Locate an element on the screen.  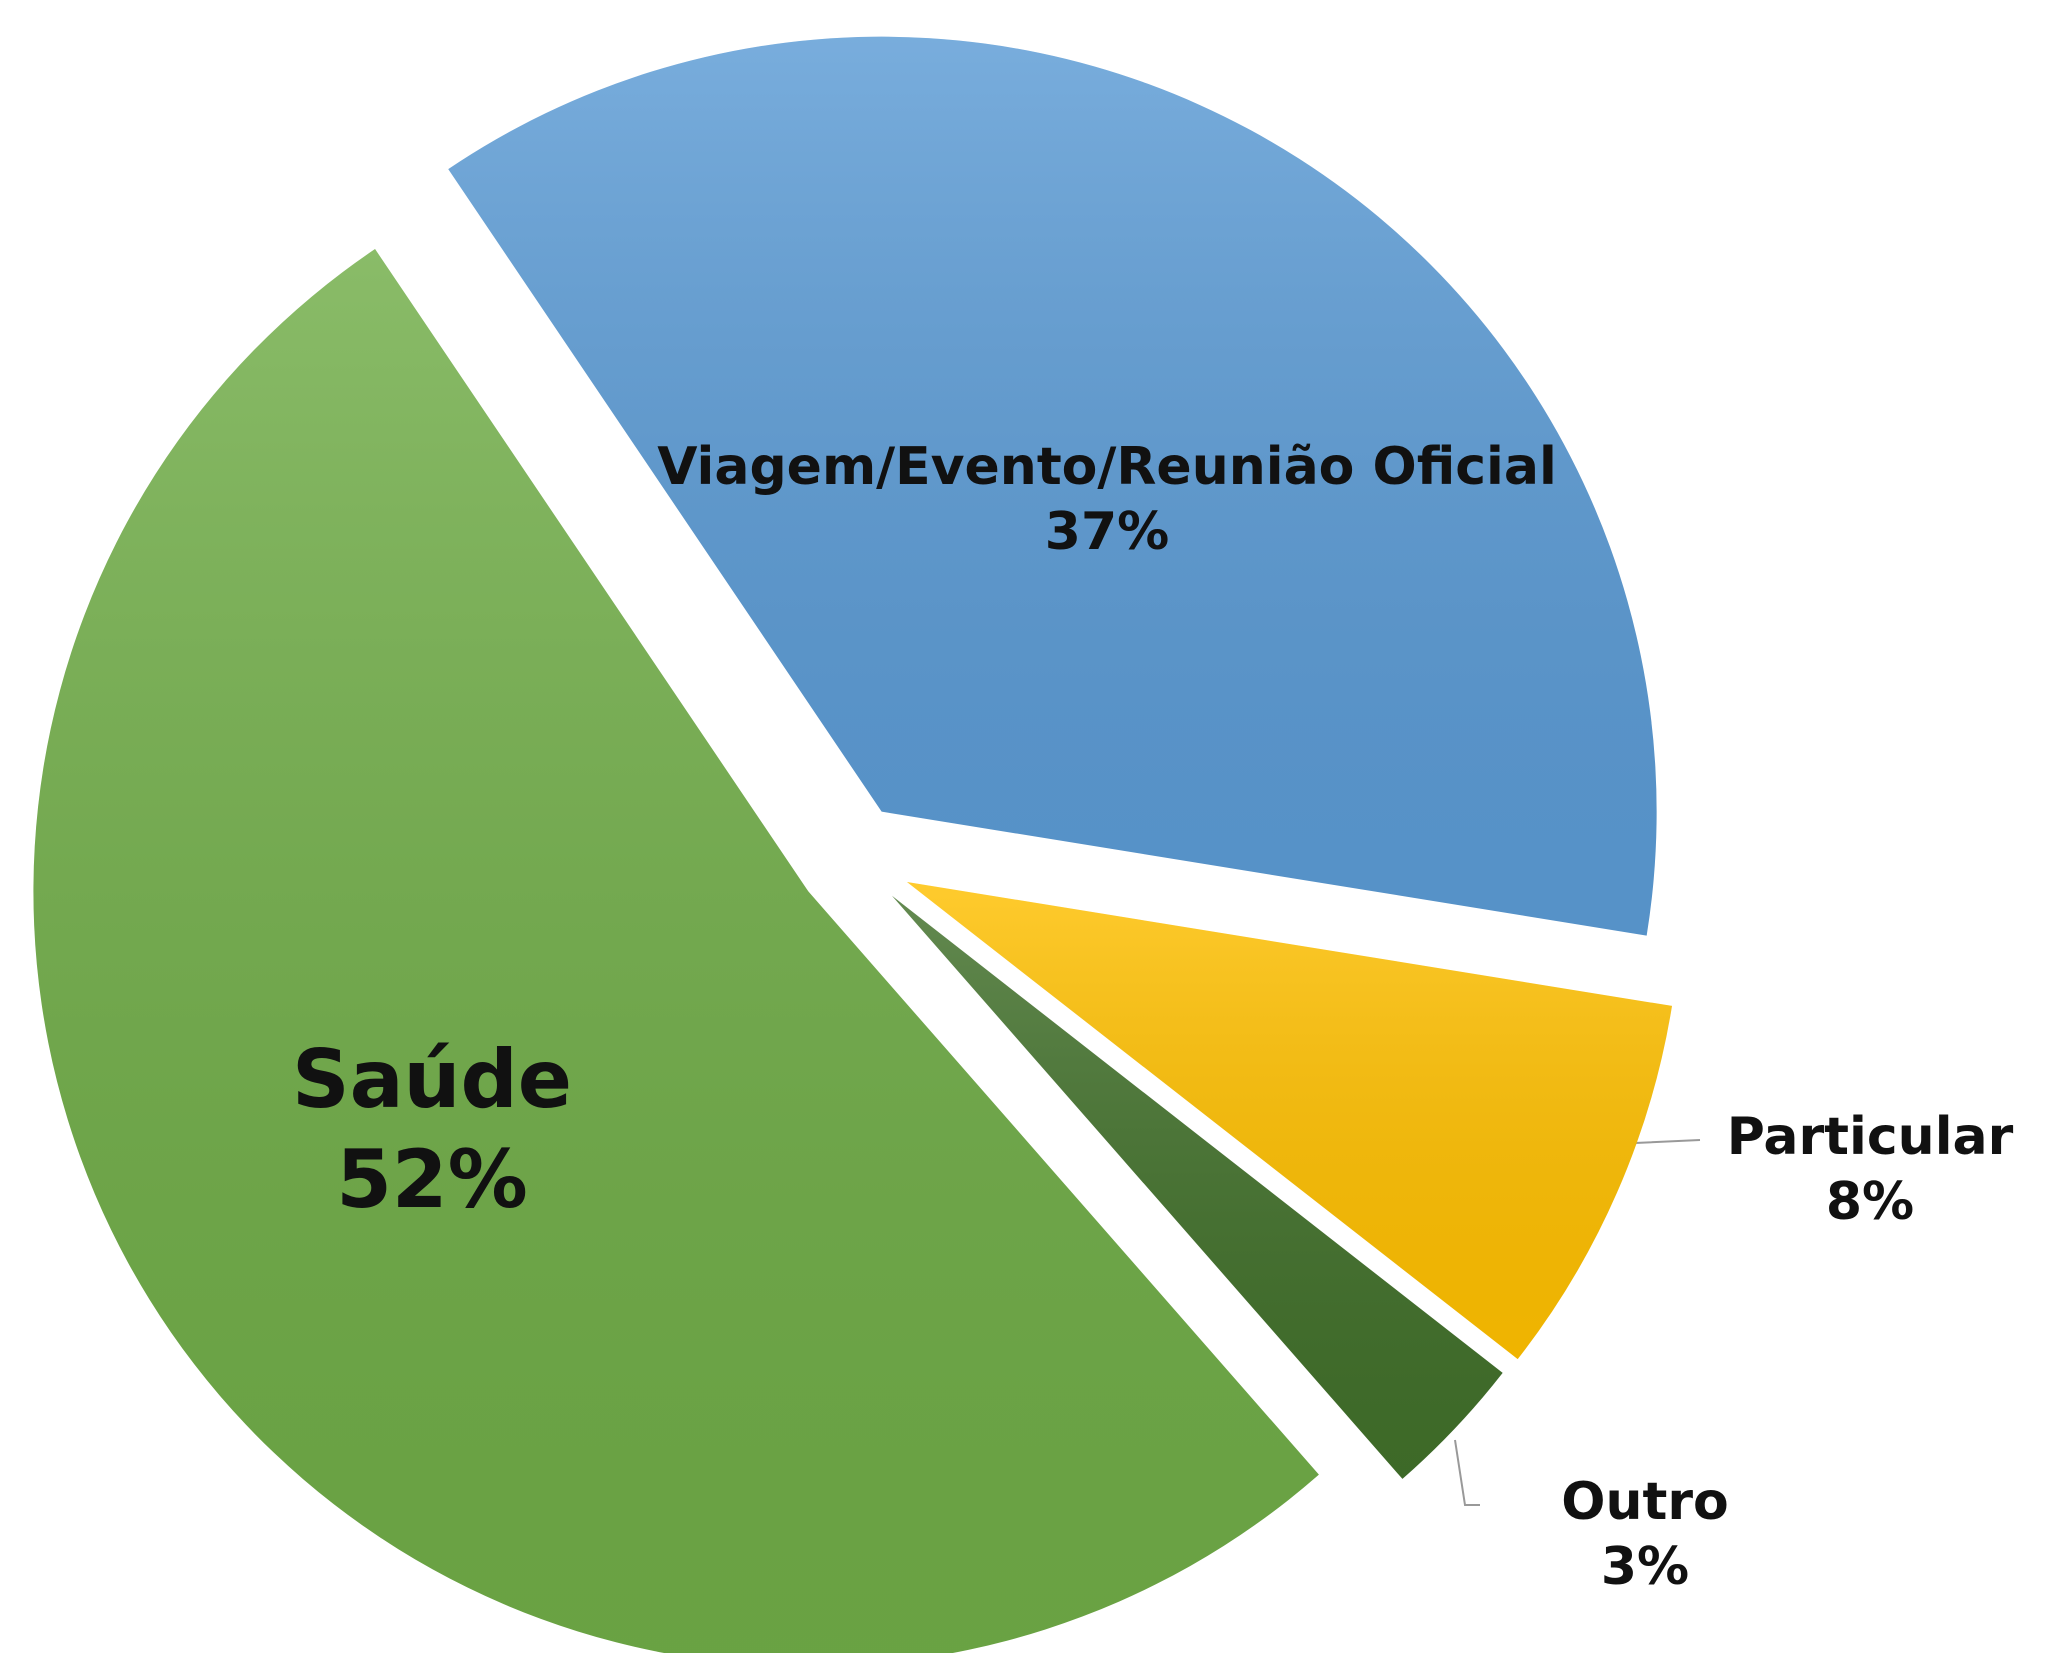
value-label: 37% is located at coordinates (1107, 532).